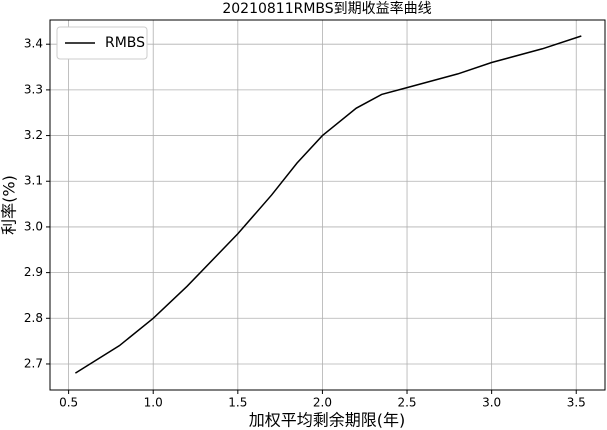 This screenshot has height=430, width=607. What do you see at coordinates (102, 43) in the screenshot?
I see `legend-box` at bounding box center [102, 43].